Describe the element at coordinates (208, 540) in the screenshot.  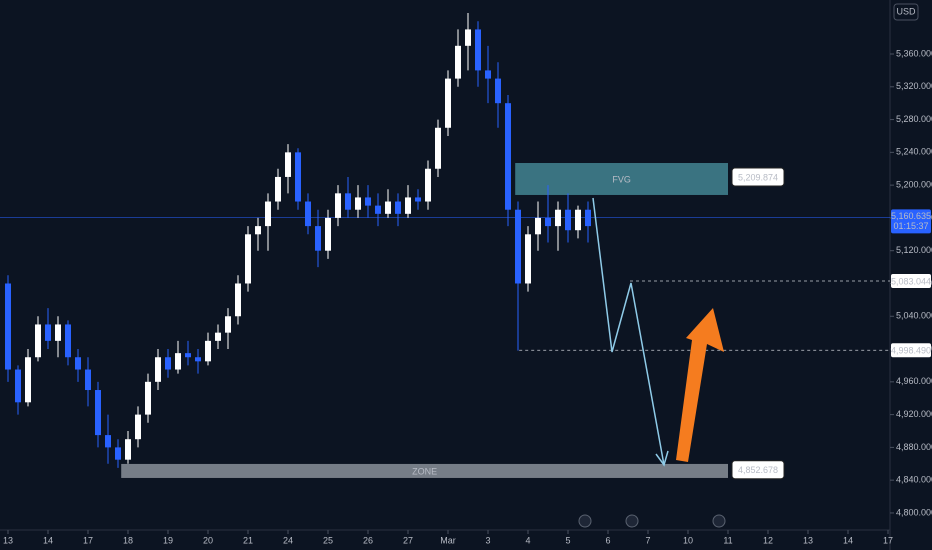
I see `x-tick-label: 20` at that location.